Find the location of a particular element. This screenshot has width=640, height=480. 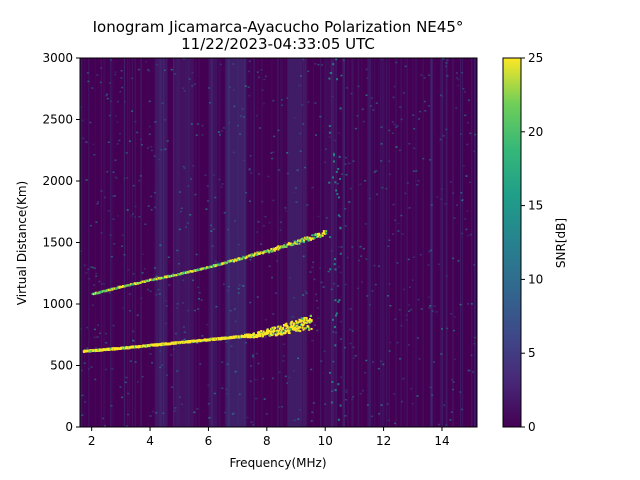

colorbar: 0 5 10 15 20 25 SNR[dB] is located at coordinates (535, 242).